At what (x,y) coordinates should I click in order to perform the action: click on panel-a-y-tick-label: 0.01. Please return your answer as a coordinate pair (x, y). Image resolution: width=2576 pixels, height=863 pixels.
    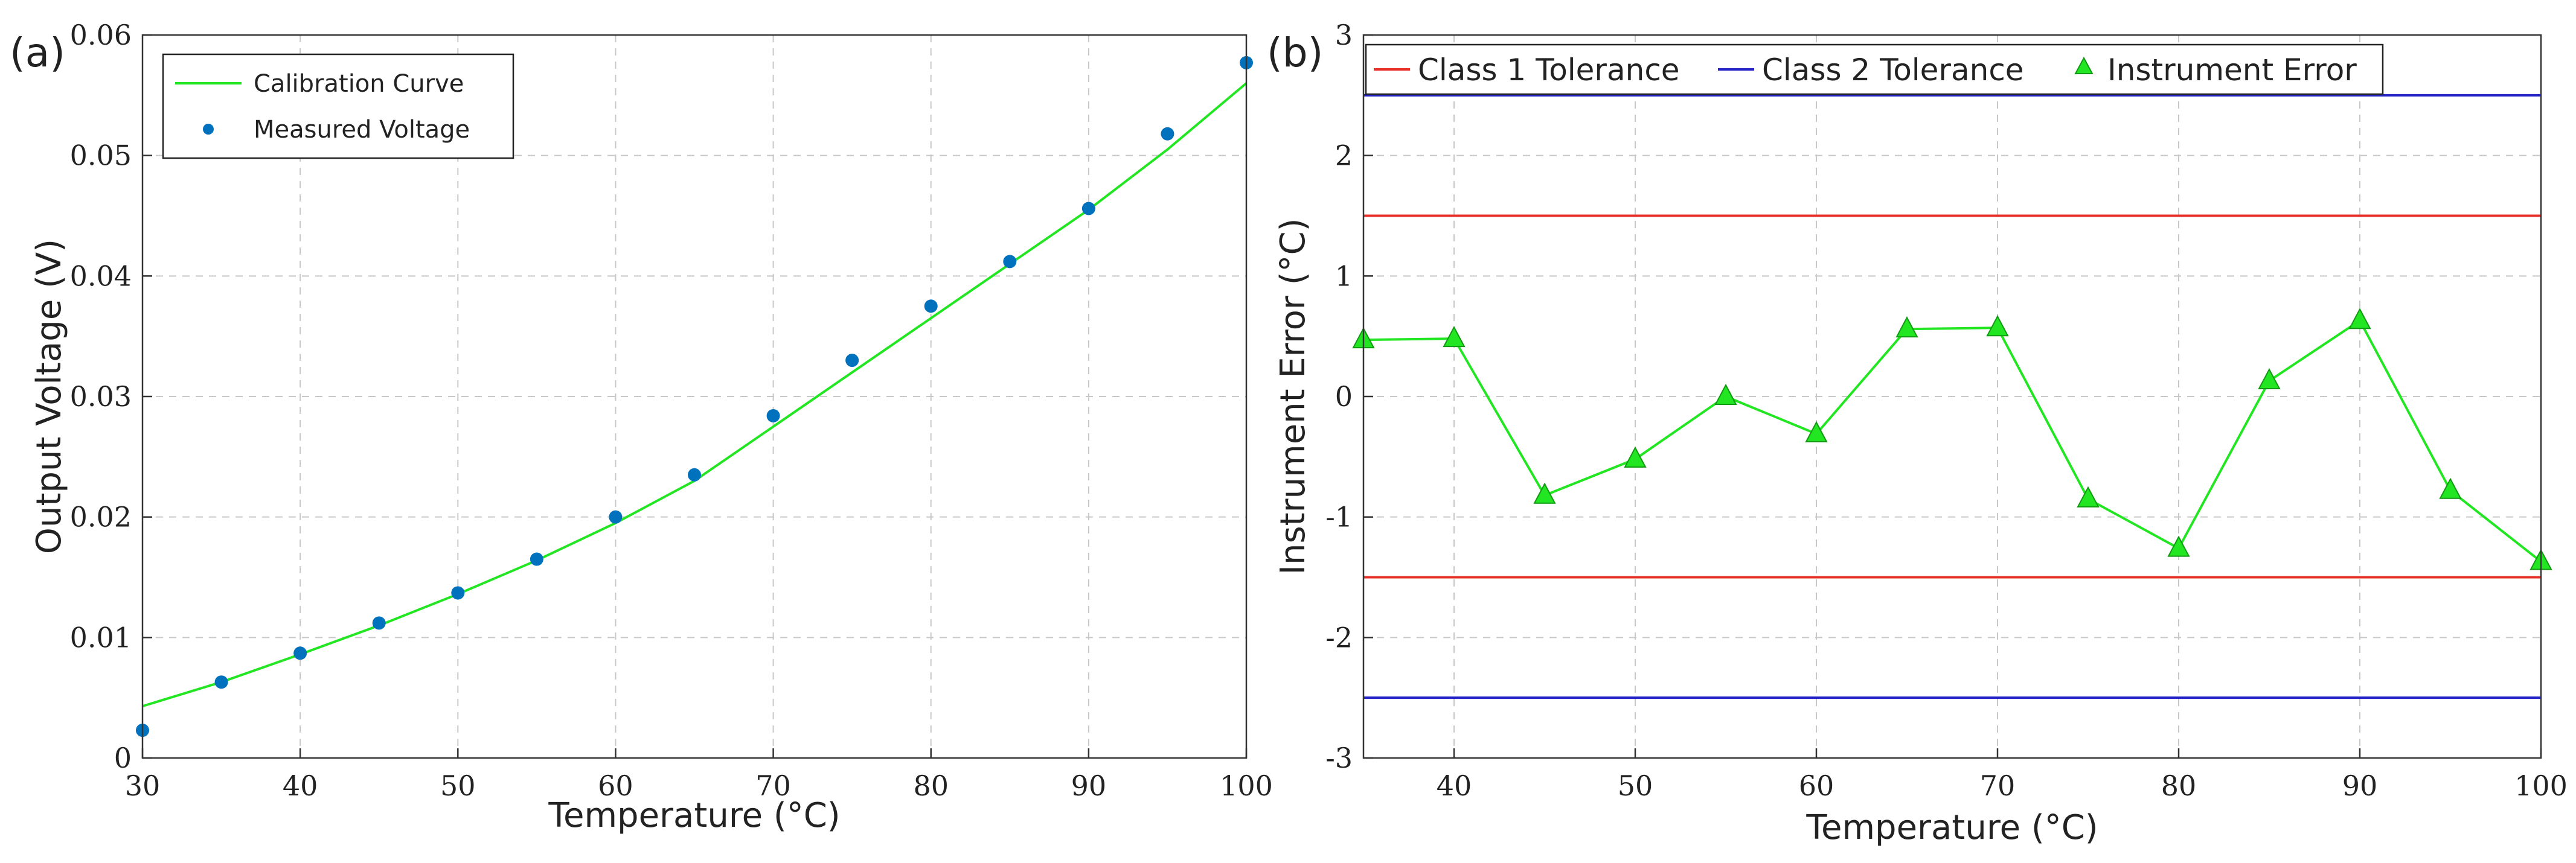
    Looking at the image, I should click on (101, 637).